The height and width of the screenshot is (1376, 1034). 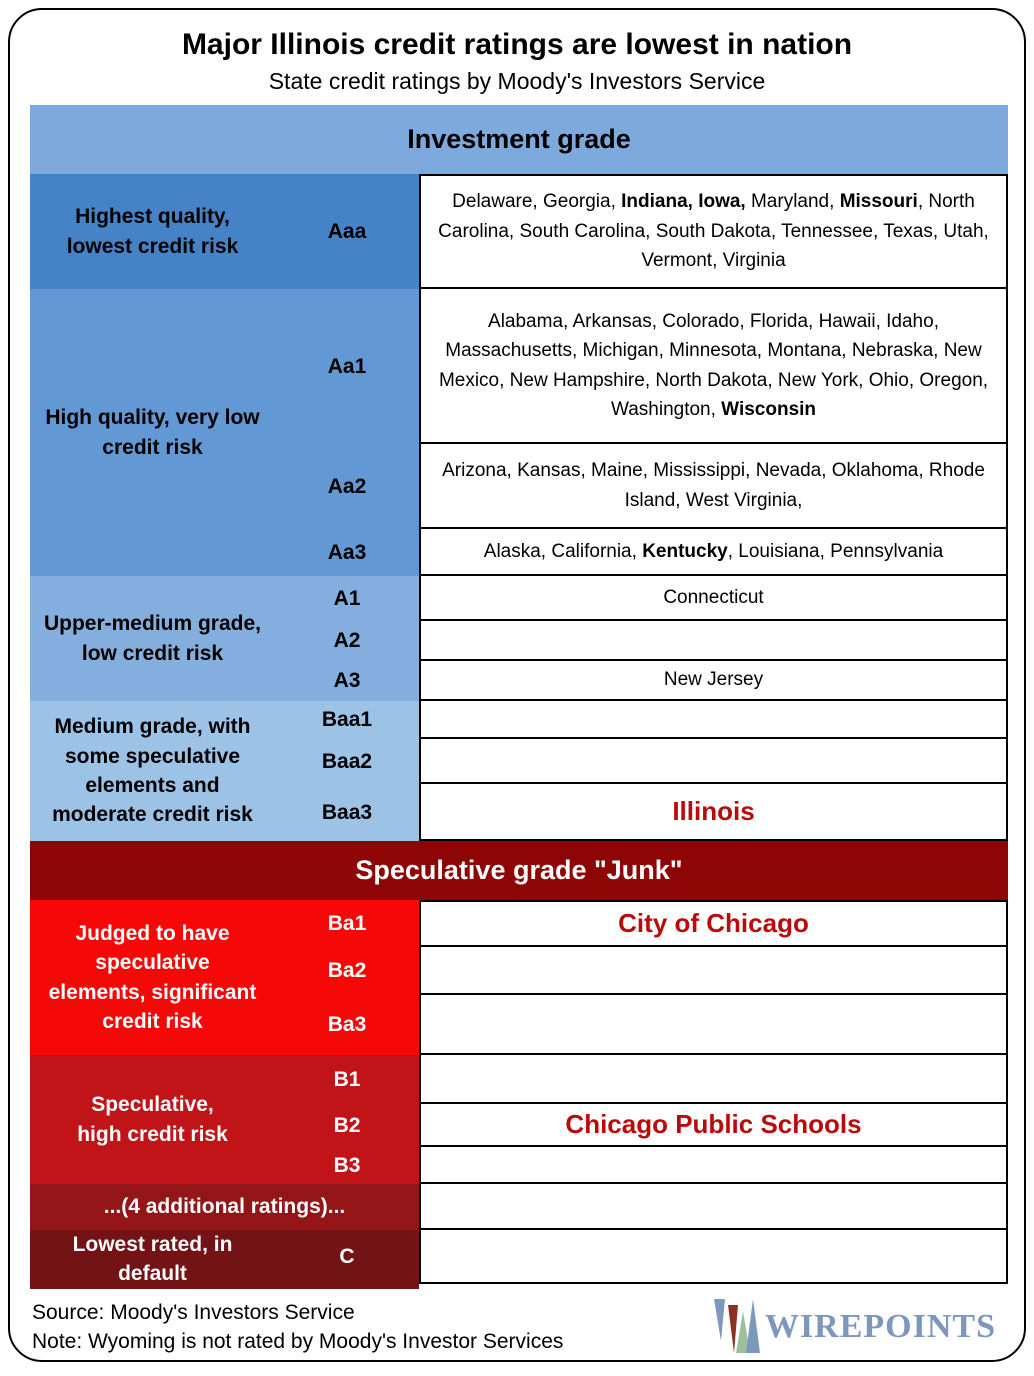 I want to click on rating-group: Lowest rated, in default C, so click(x=519, y=1259).